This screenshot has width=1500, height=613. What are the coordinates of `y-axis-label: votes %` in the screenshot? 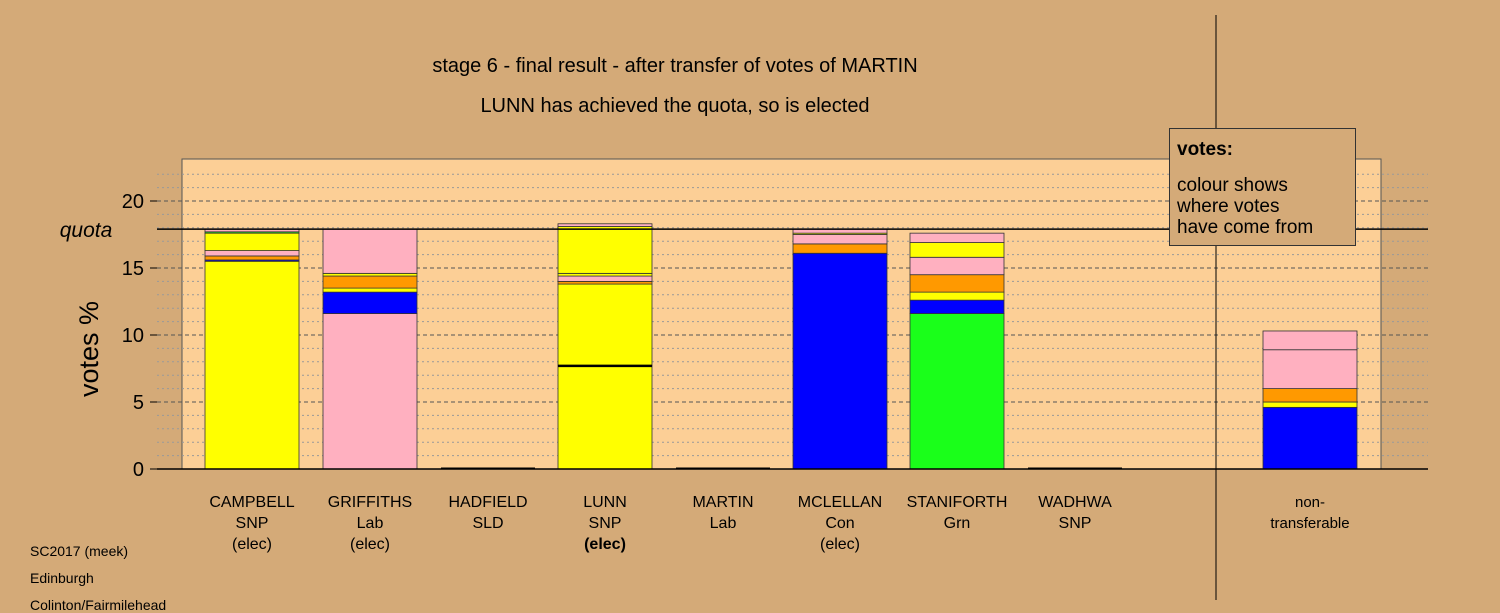 It's located at (89, 349).